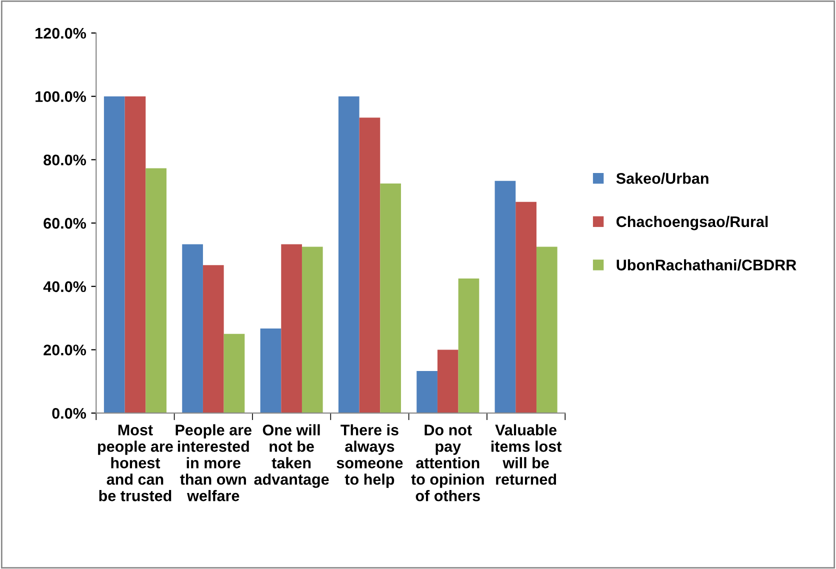 This screenshot has width=836, height=569. What do you see at coordinates (135, 463) in the screenshot?
I see `x-tick-label: Most people are honest and can be trusted` at bounding box center [135, 463].